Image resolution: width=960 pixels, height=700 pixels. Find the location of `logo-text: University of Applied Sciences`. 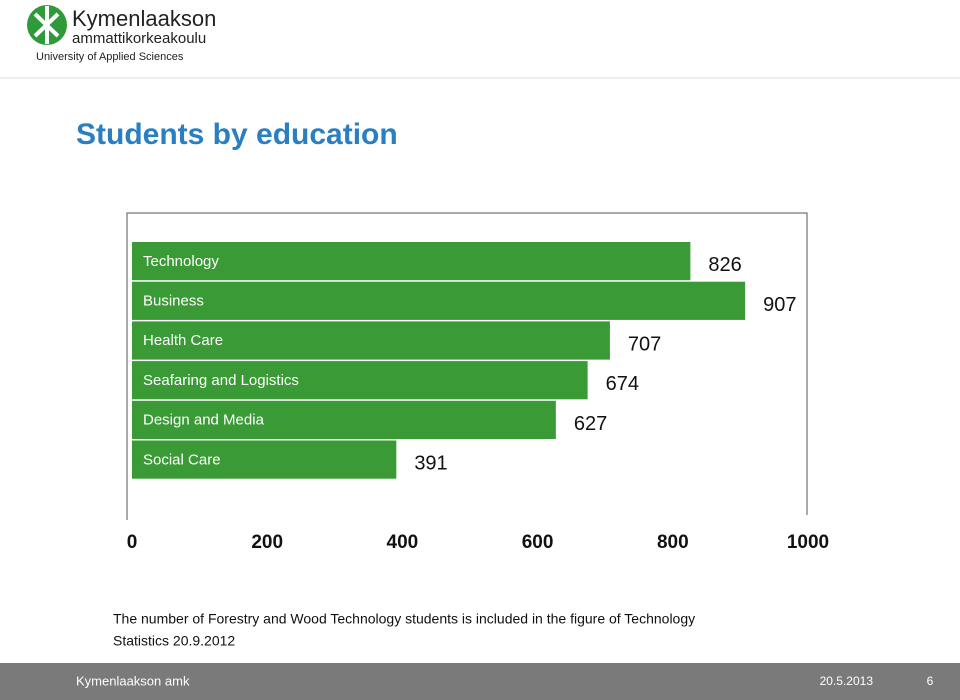

logo-text: University of Applied Sciences is located at coordinates (110, 57).